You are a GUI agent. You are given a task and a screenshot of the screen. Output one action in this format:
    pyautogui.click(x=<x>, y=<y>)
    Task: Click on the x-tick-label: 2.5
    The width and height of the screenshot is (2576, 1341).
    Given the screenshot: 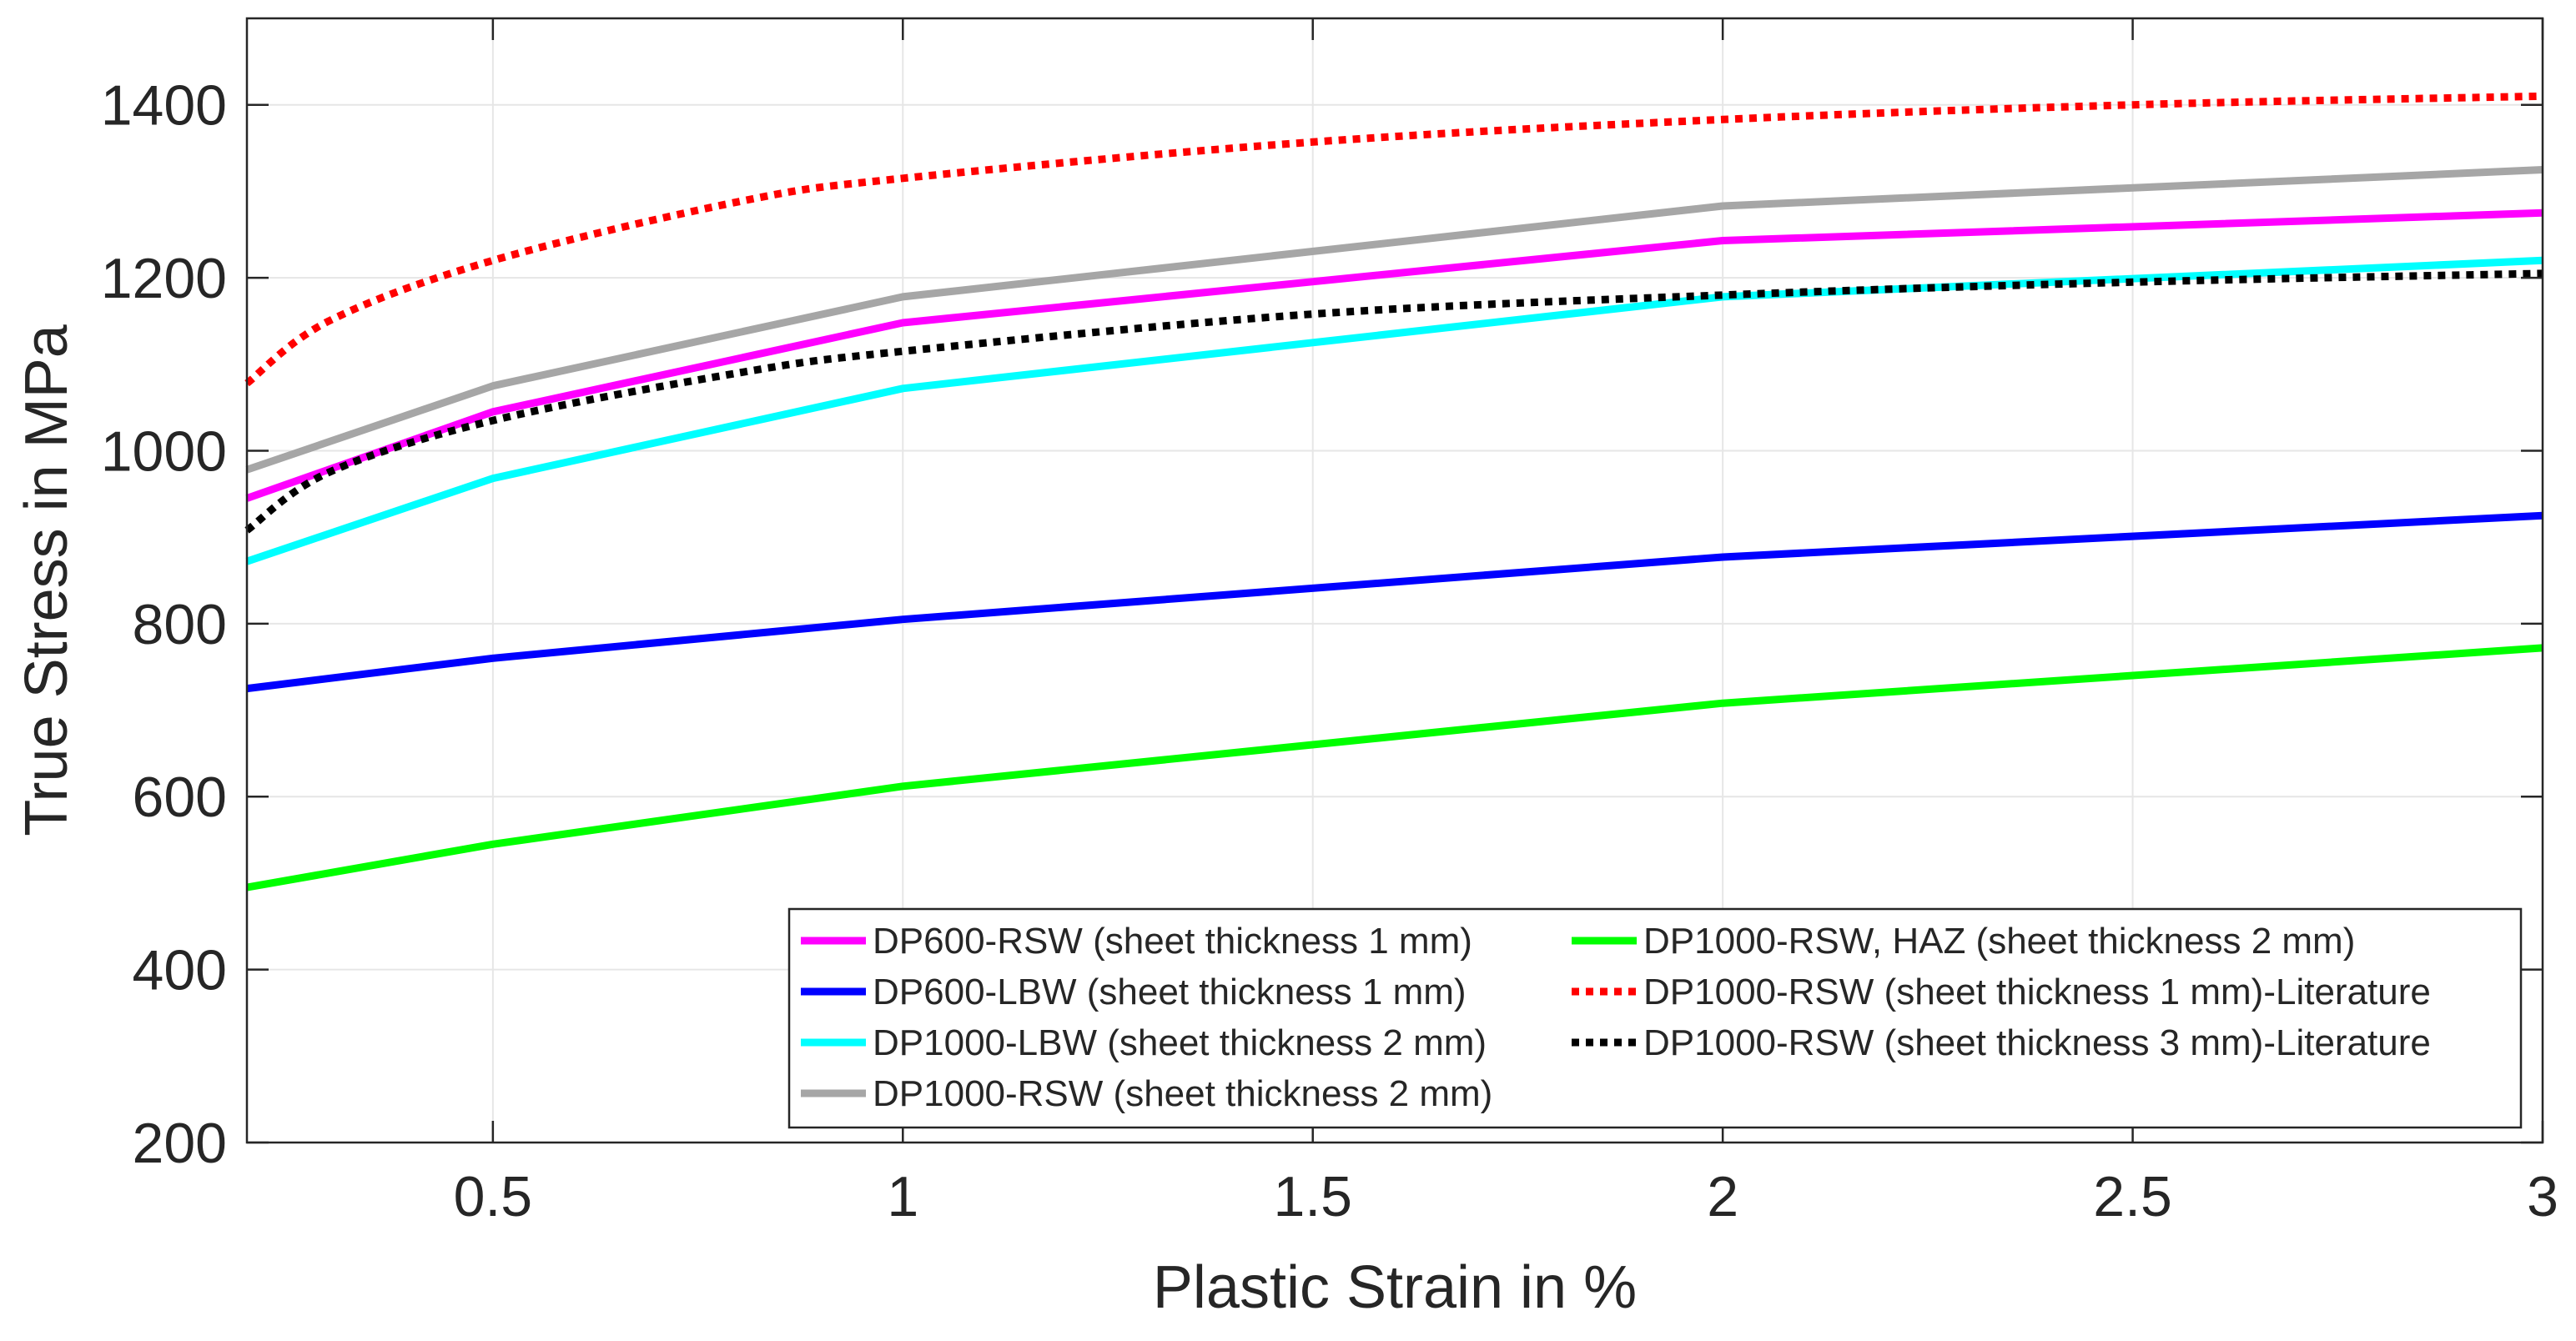 What is the action you would take?
    pyautogui.click(x=2132, y=1196)
    